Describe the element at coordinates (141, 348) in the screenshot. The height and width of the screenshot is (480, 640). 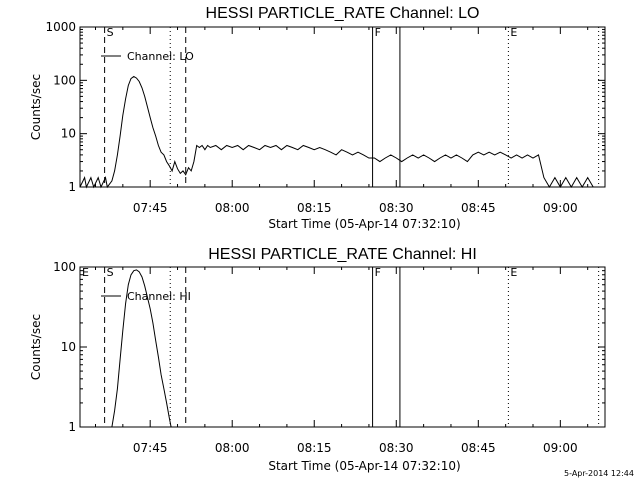
I see `data-series-line` at that location.